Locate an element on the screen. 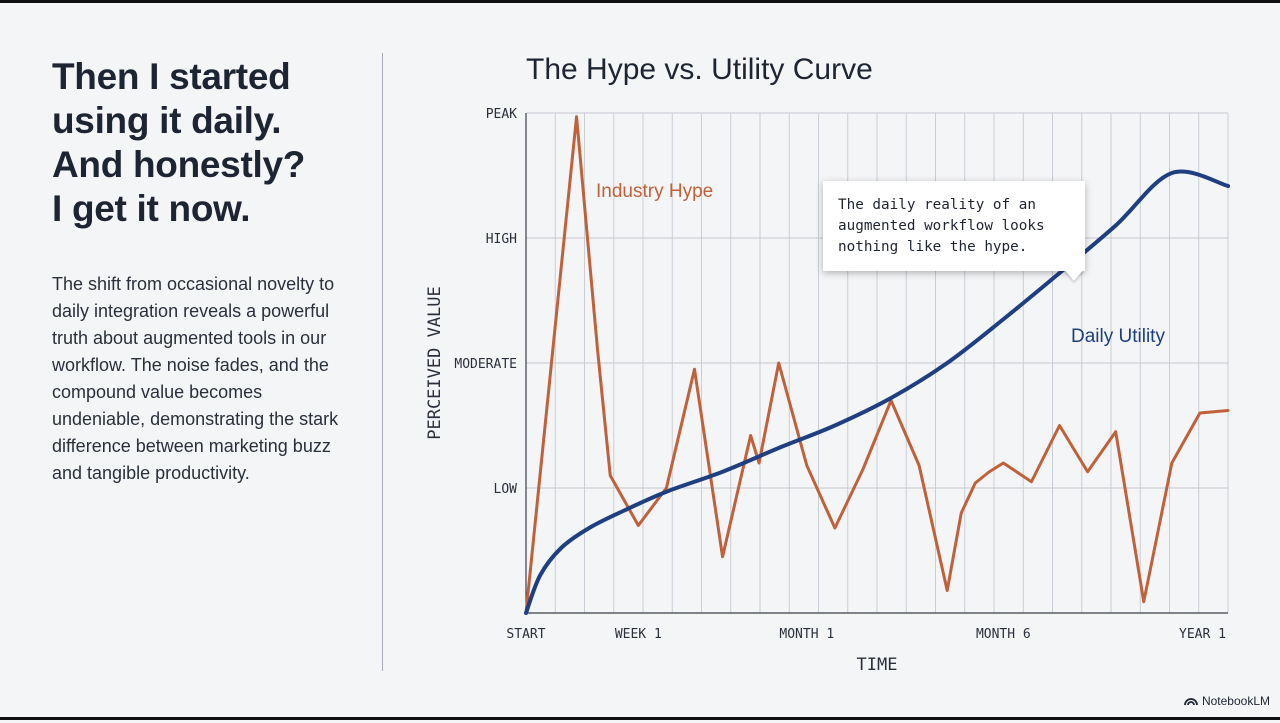 This screenshot has width=1280, height=723. brand-label: NotebookLM is located at coordinates (1235, 701).